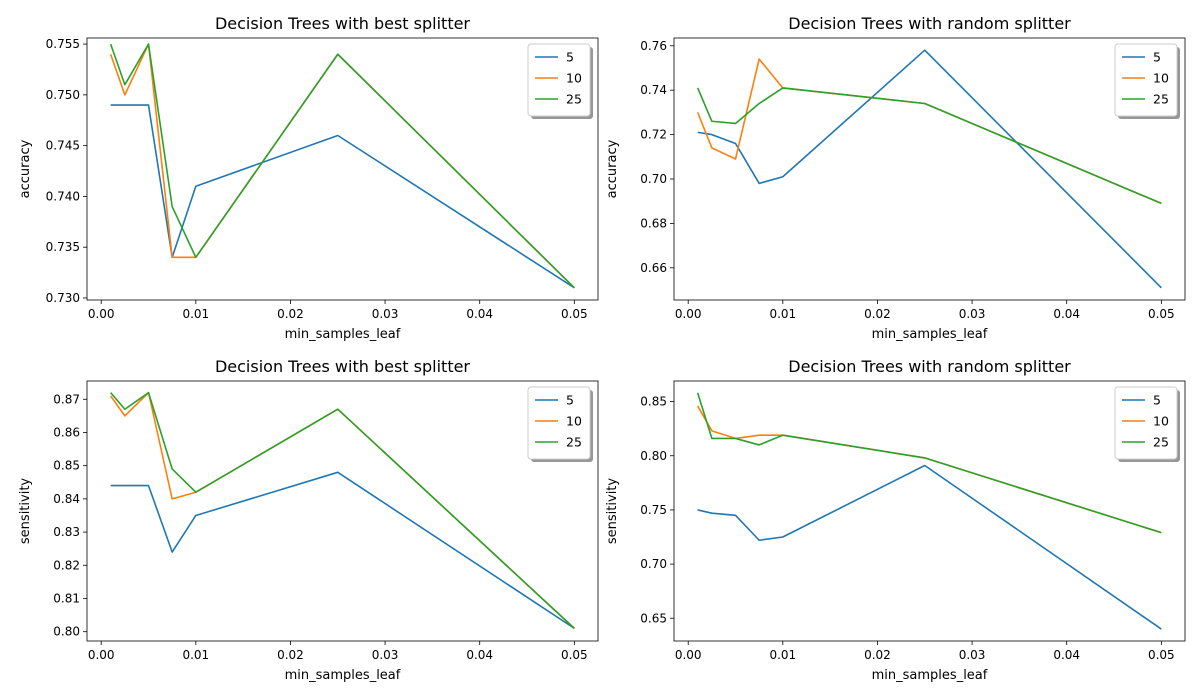 The image size is (1200, 700). Describe the element at coordinates (63, 298) in the screenshot. I see `y-tick-label: 0.730` at that location.